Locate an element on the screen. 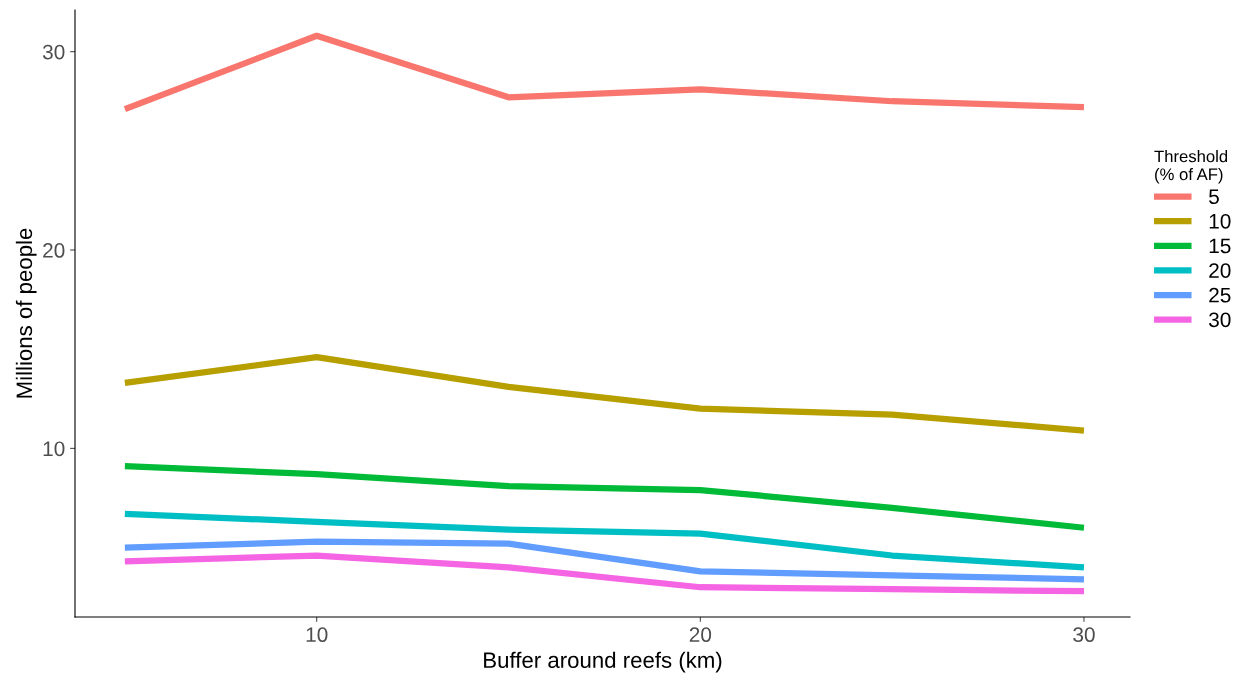 Image resolution: width=1247 pixels, height=678 pixels. y-tick-label: 10 is located at coordinates (54, 449).